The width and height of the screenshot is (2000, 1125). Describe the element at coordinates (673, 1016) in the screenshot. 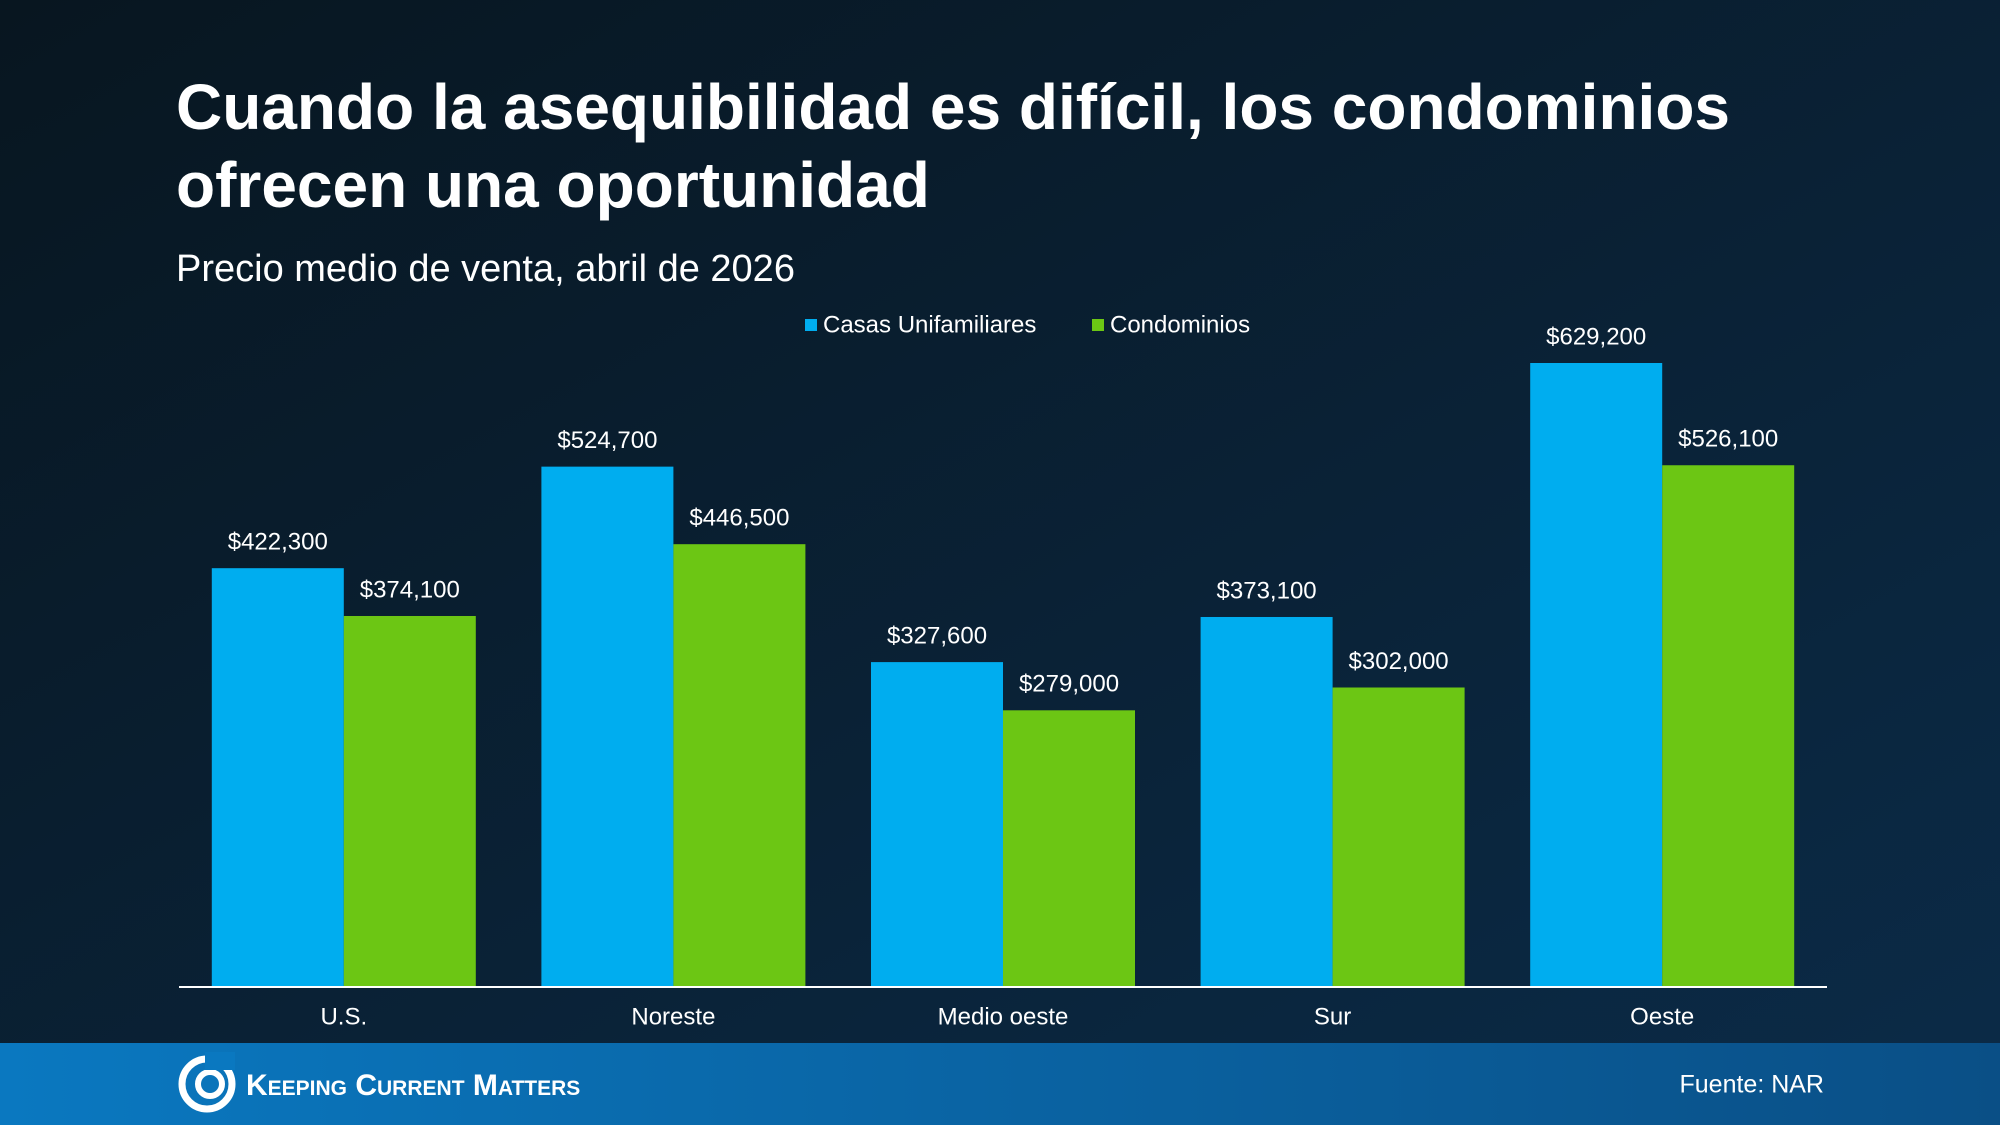

I see `x-tick-label: Noreste` at that location.